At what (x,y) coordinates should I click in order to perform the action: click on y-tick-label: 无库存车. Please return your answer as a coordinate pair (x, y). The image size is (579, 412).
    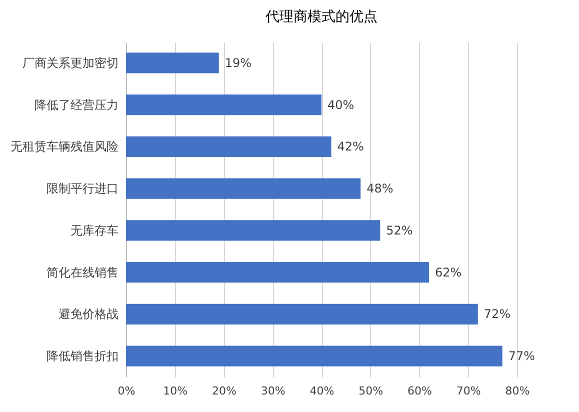
    Looking at the image, I should click on (94, 230).